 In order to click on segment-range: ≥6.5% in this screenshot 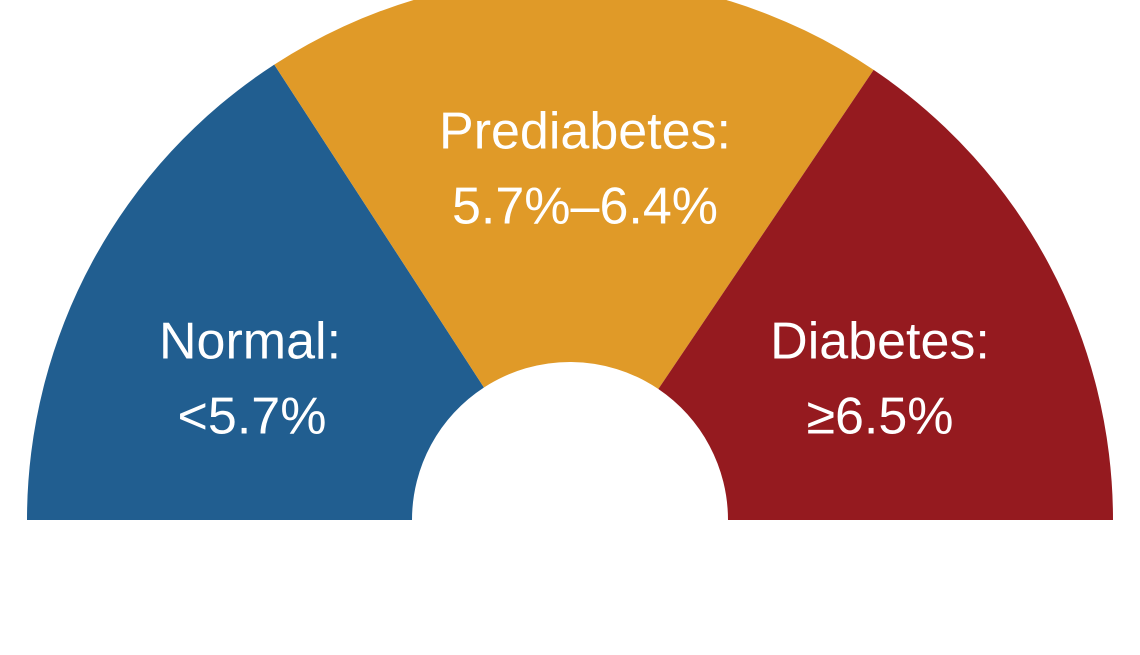, I will do `click(879, 417)`.